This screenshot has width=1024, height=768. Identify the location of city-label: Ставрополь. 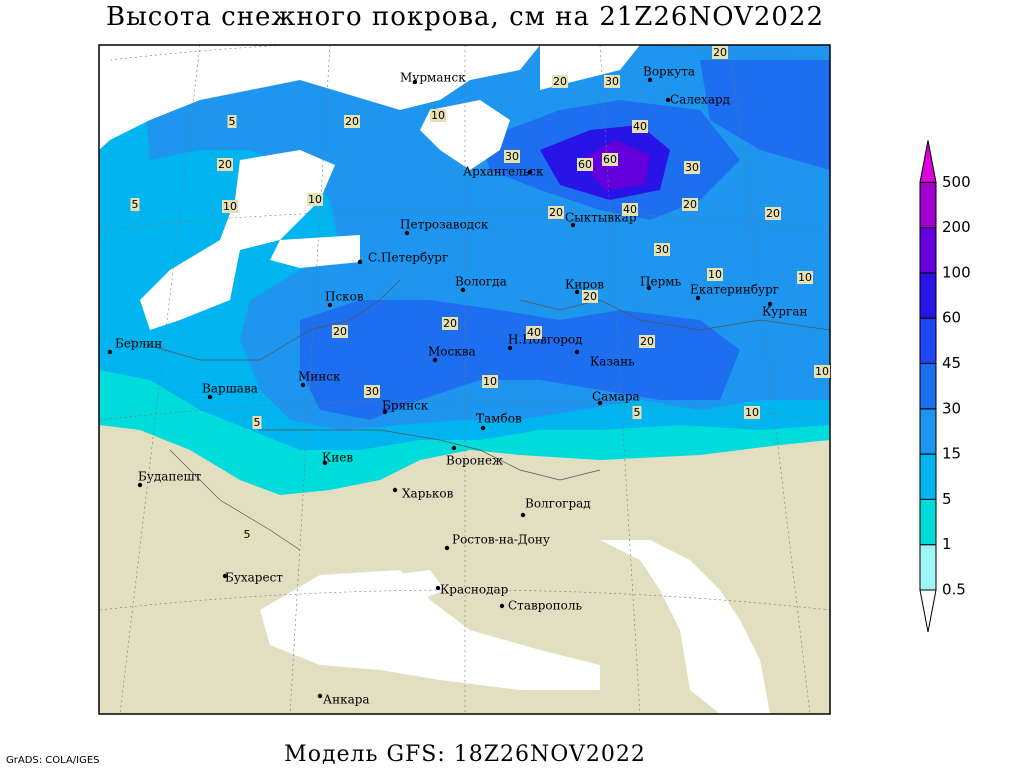
(545, 606).